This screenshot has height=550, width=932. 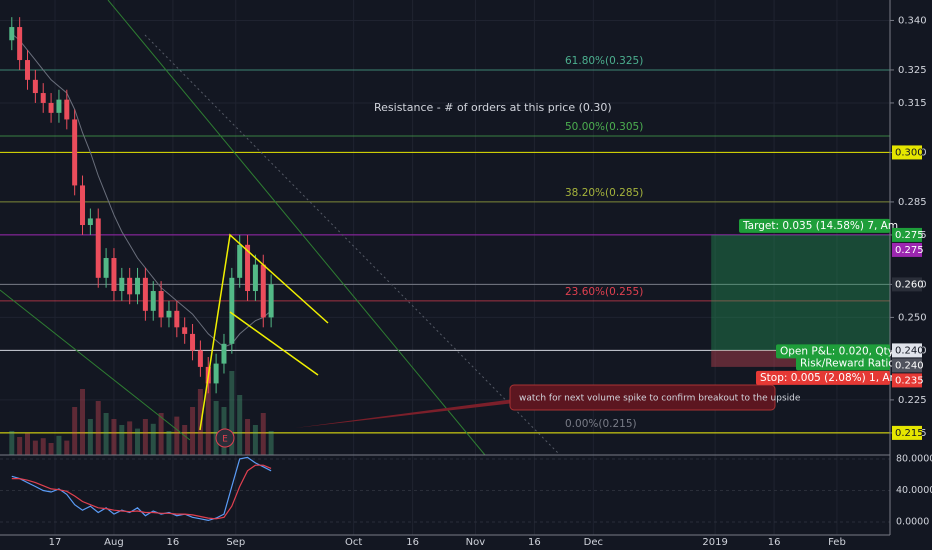 I want to click on earnings-icon, so click(x=225, y=438).